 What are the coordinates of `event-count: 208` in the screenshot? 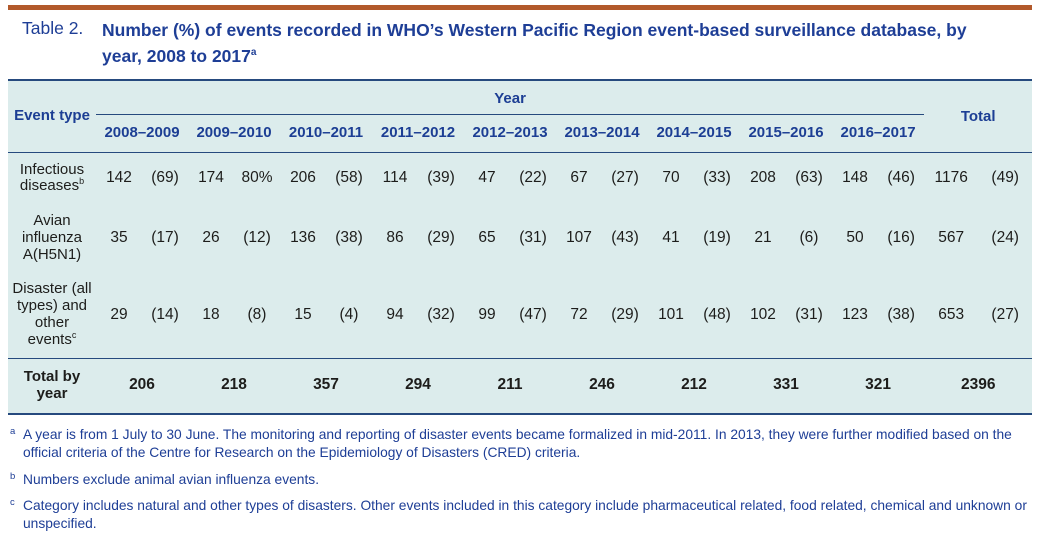 It's located at (763, 178).